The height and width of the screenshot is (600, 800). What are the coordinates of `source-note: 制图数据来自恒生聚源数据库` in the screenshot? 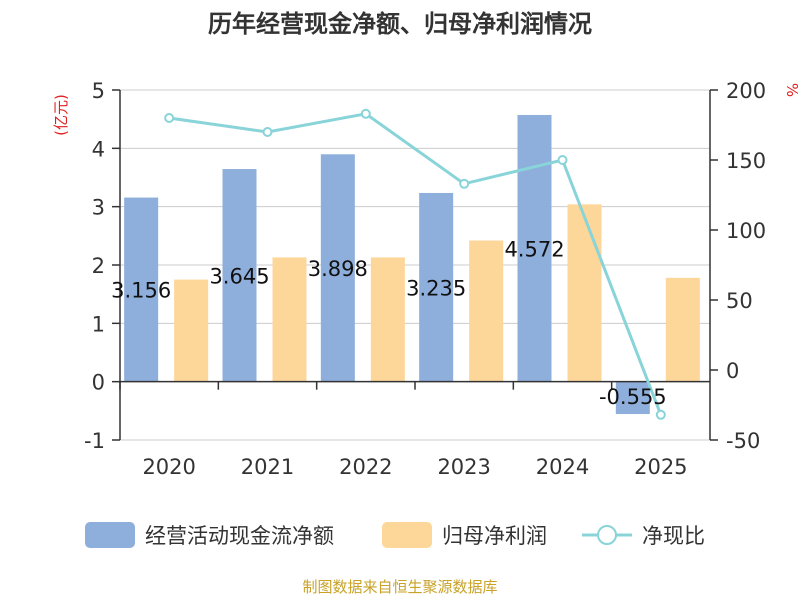 It's located at (399, 587).